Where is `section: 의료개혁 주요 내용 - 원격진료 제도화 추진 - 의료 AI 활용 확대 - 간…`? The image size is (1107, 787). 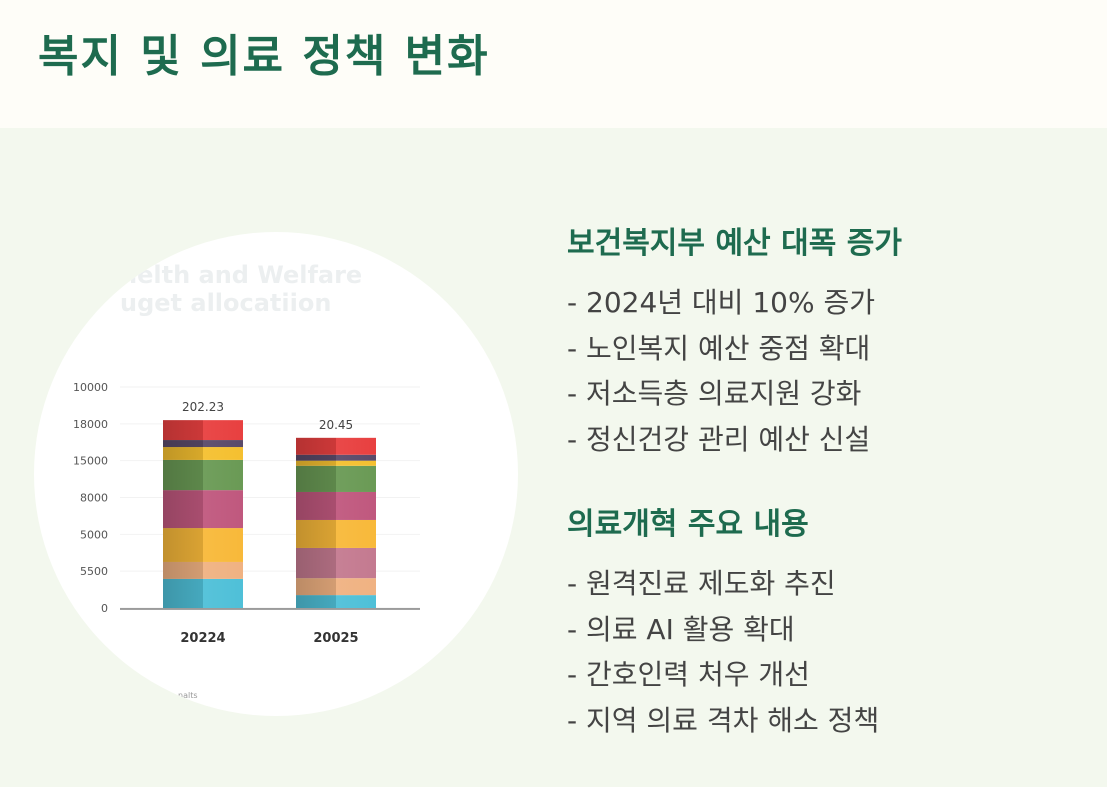 section: 의료개혁 주요 내용 - 원격진료 제도화 추진 - 의료 AI 활용 확대 - 간… is located at coordinates (723, 621).